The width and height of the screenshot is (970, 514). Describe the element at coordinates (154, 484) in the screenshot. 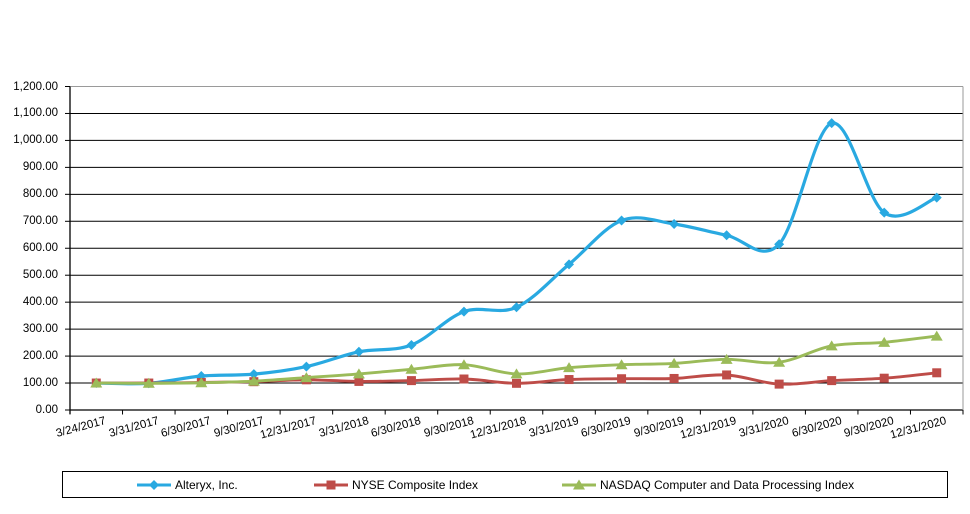

I see `legend-diamond-icon` at that location.